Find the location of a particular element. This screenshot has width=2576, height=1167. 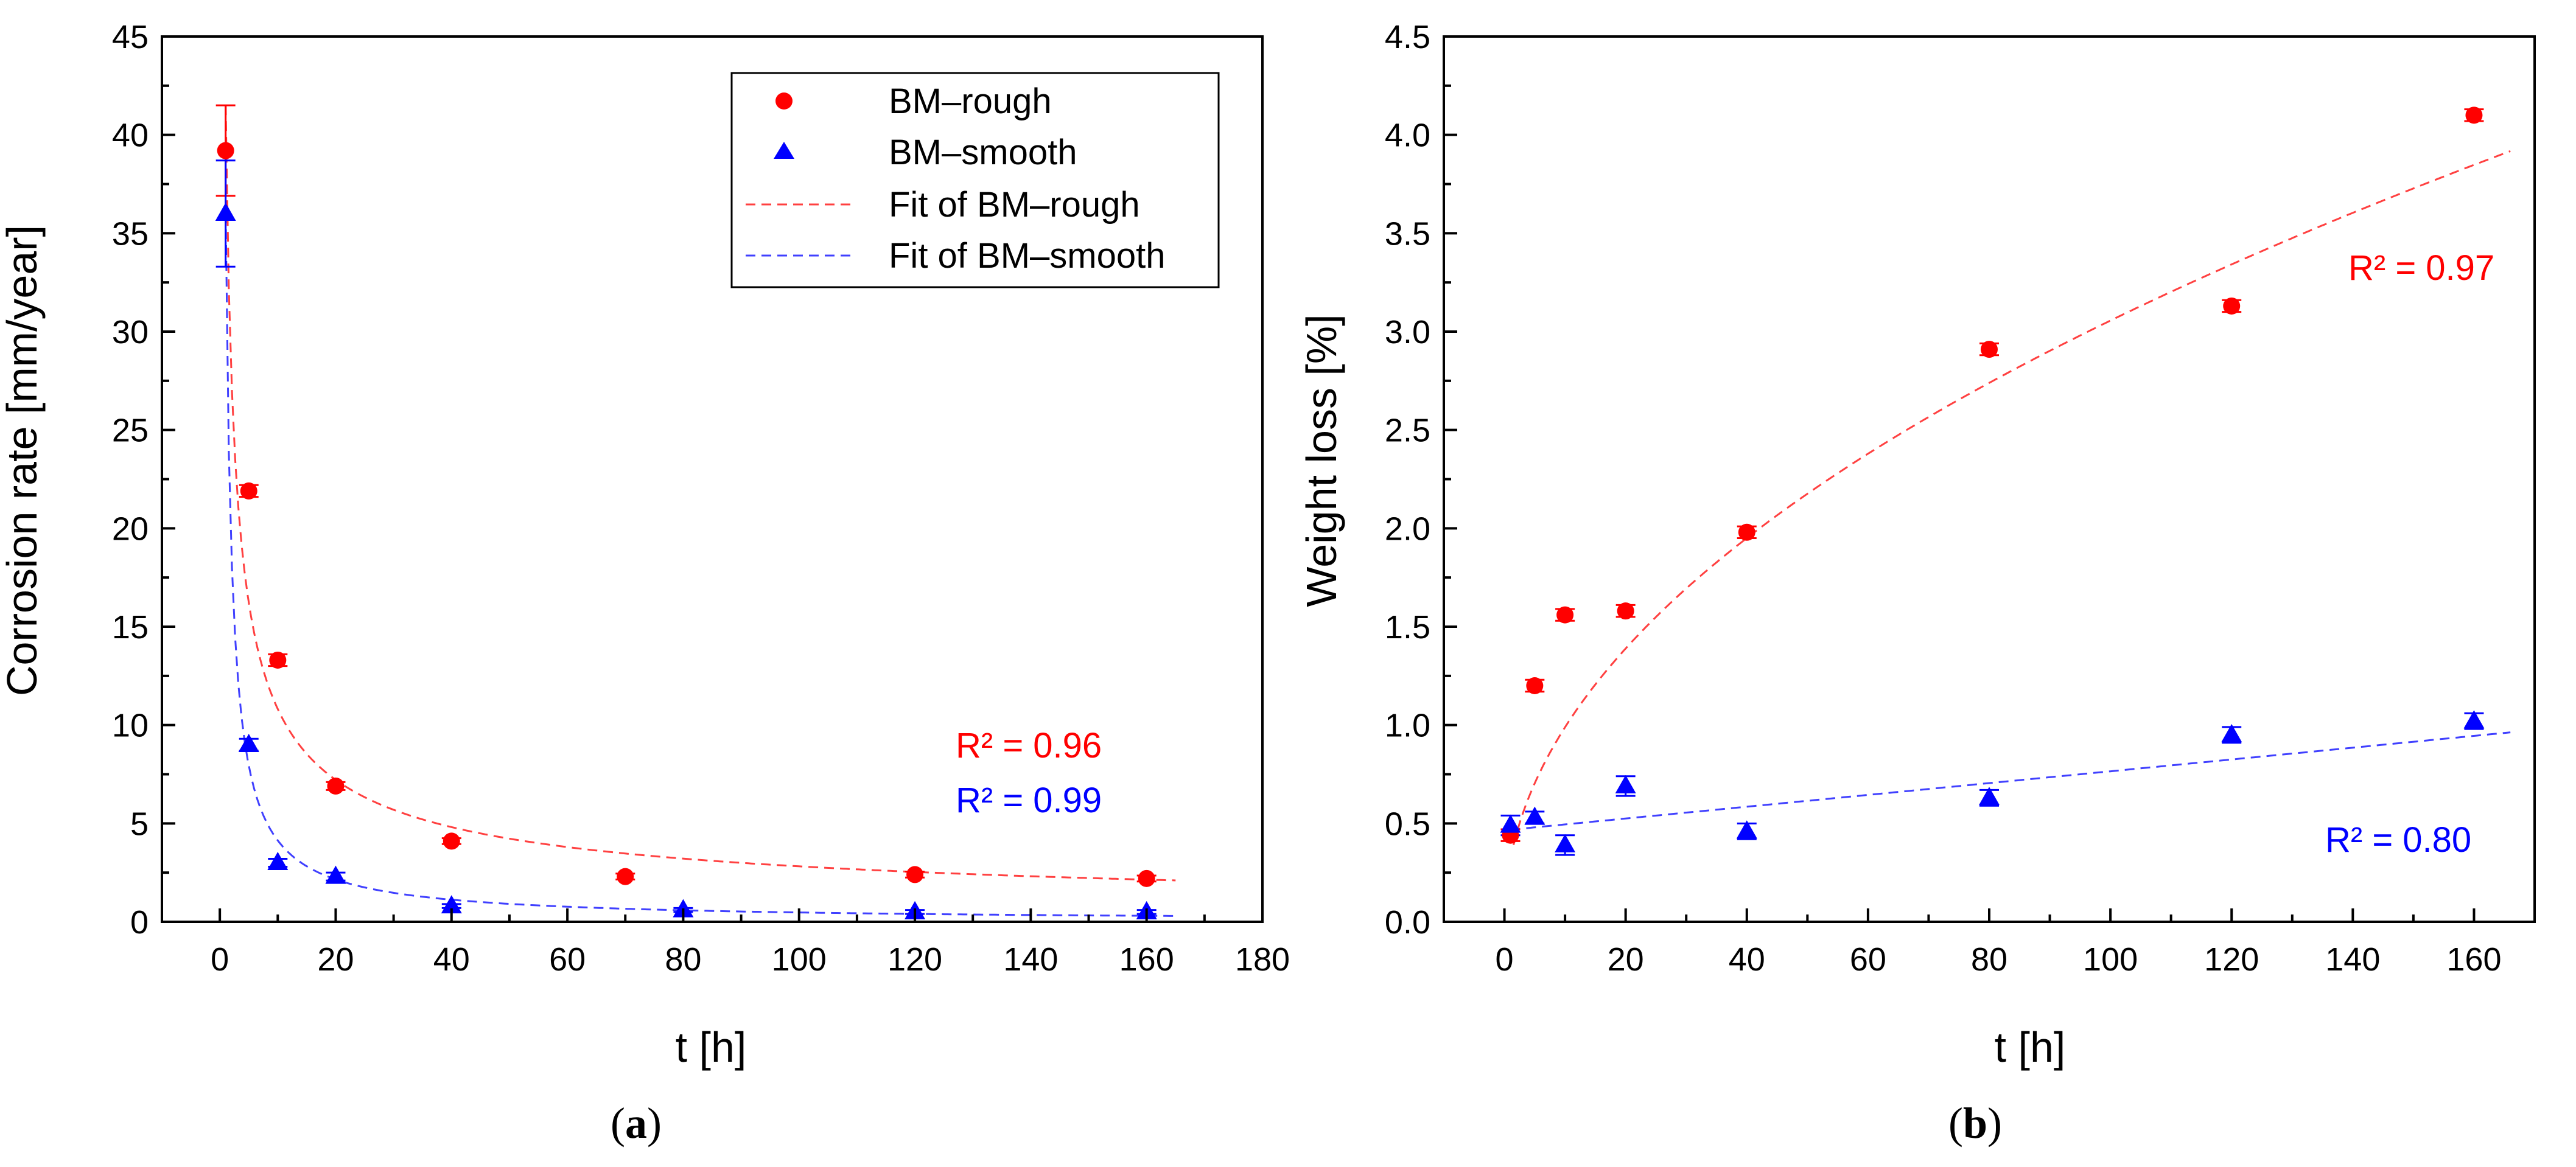

y-tick-label: 1.0 is located at coordinates (1407, 726).